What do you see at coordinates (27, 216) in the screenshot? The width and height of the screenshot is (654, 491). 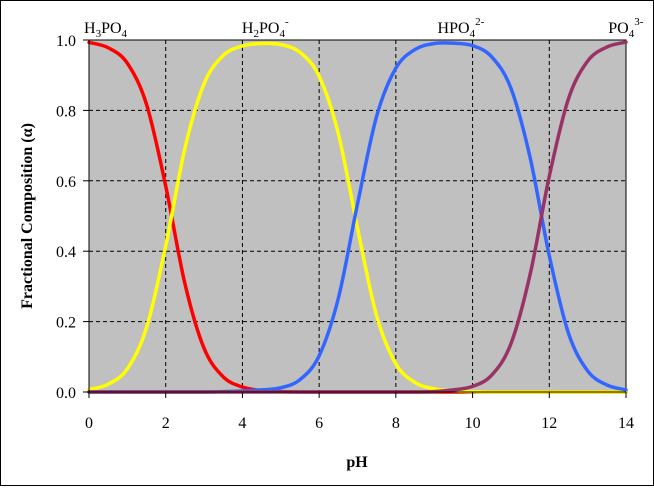 I see `y-axis-title: Fractional Composition (α)` at bounding box center [27, 216].